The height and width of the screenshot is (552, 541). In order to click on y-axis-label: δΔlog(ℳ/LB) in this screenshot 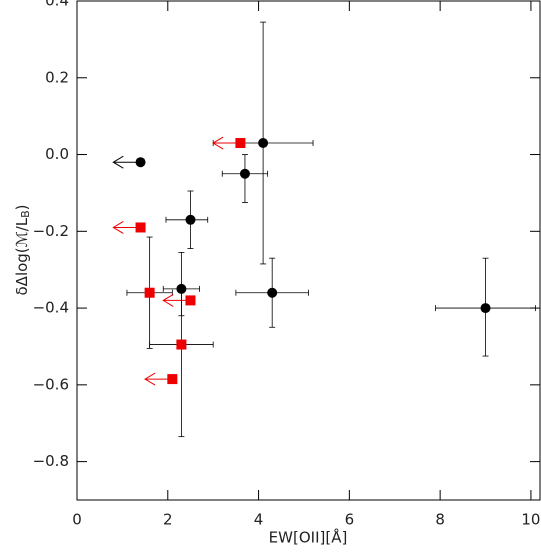, I will do `click(23, 249)`.